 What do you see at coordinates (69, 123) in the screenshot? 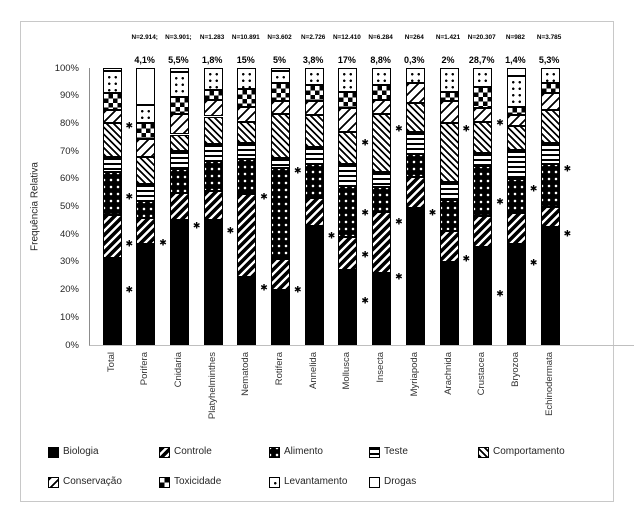
I see `y-tick-label: 80%` at bounding box center [69, 123].